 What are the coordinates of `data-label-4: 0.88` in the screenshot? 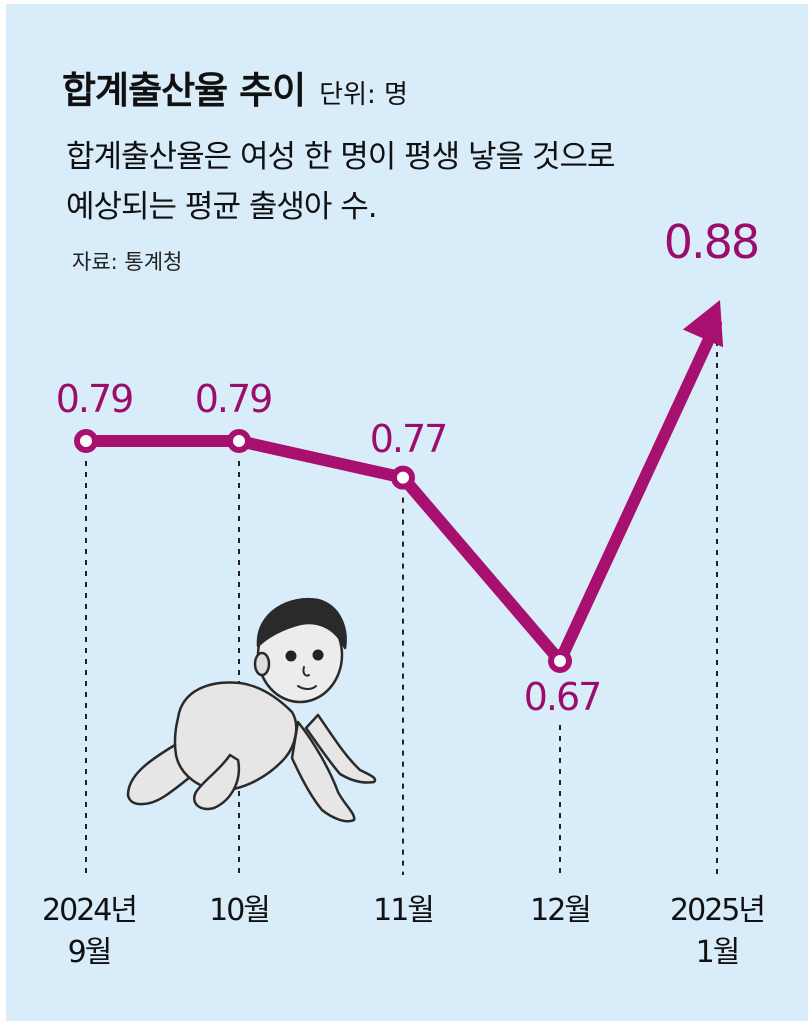 It's located at (711, 242).